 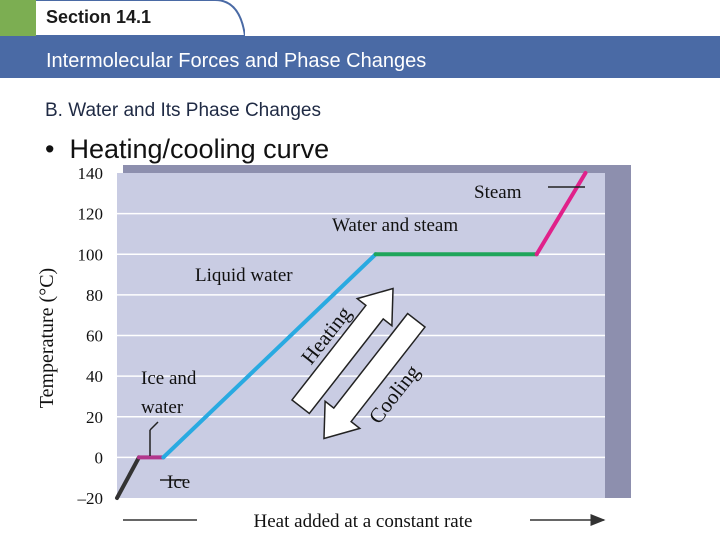 I want to click on curve-segment-ice, so click(x=128, y=477).